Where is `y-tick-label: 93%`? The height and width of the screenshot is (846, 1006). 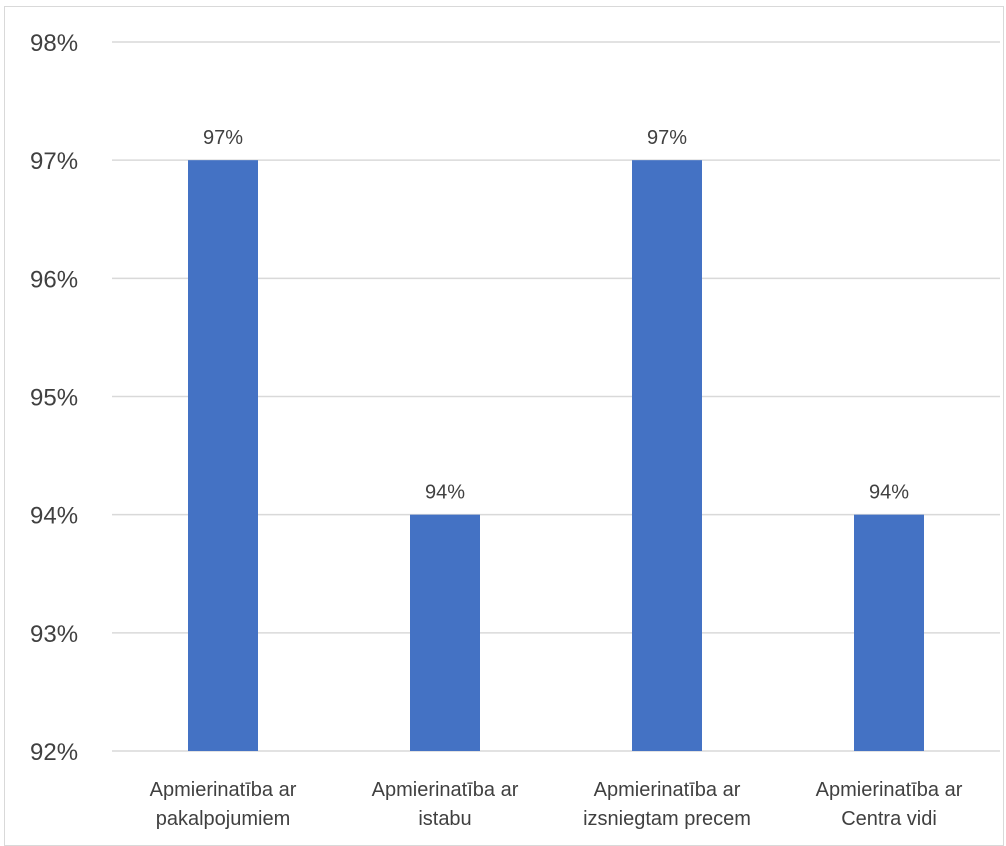 y-tick-label: 93% is located at coordinates (54, 634).